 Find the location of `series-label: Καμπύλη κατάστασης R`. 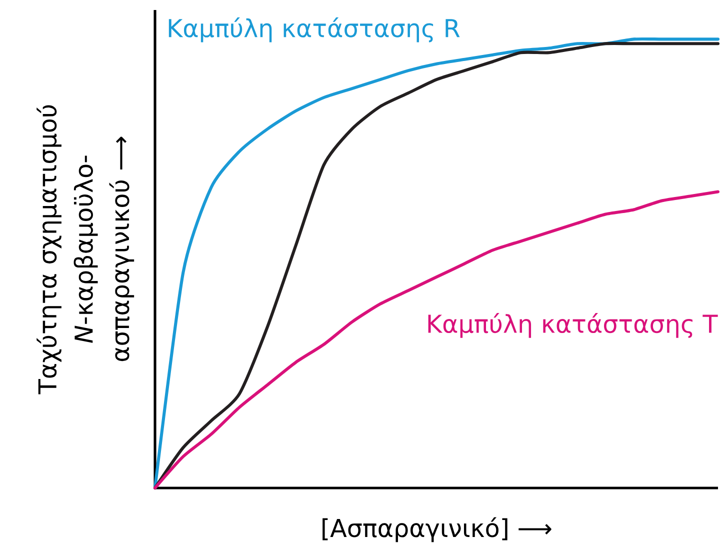

series-label: Καμπύλη κατάστασης R is located at coordinates (314, 29).